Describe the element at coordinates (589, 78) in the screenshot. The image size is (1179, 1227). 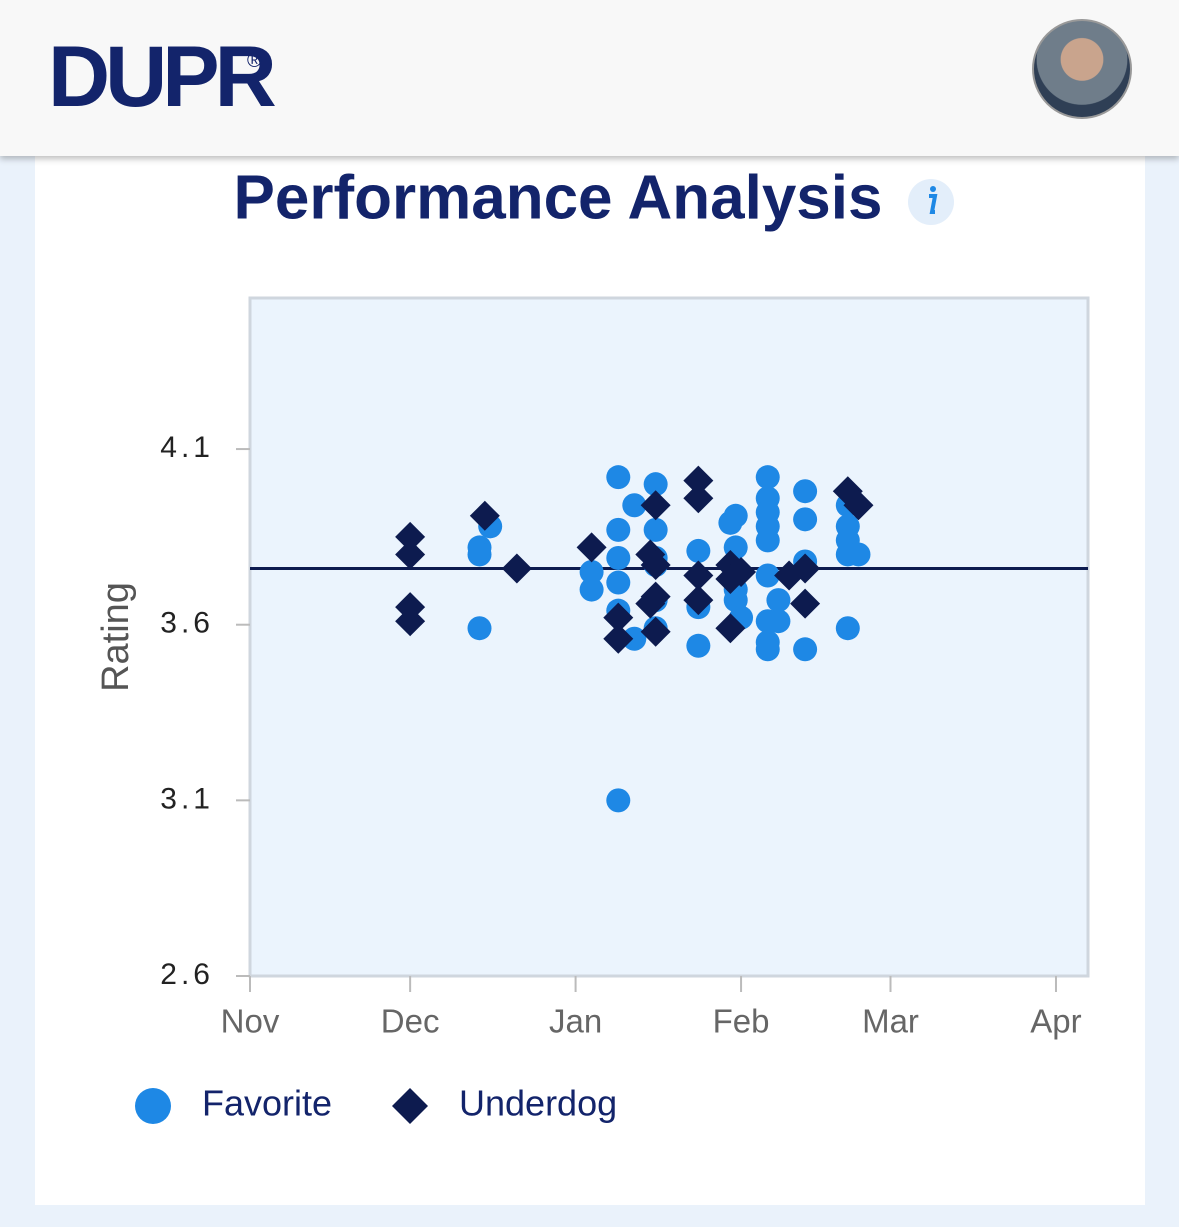
I see `header: DUPR ®` at that location.